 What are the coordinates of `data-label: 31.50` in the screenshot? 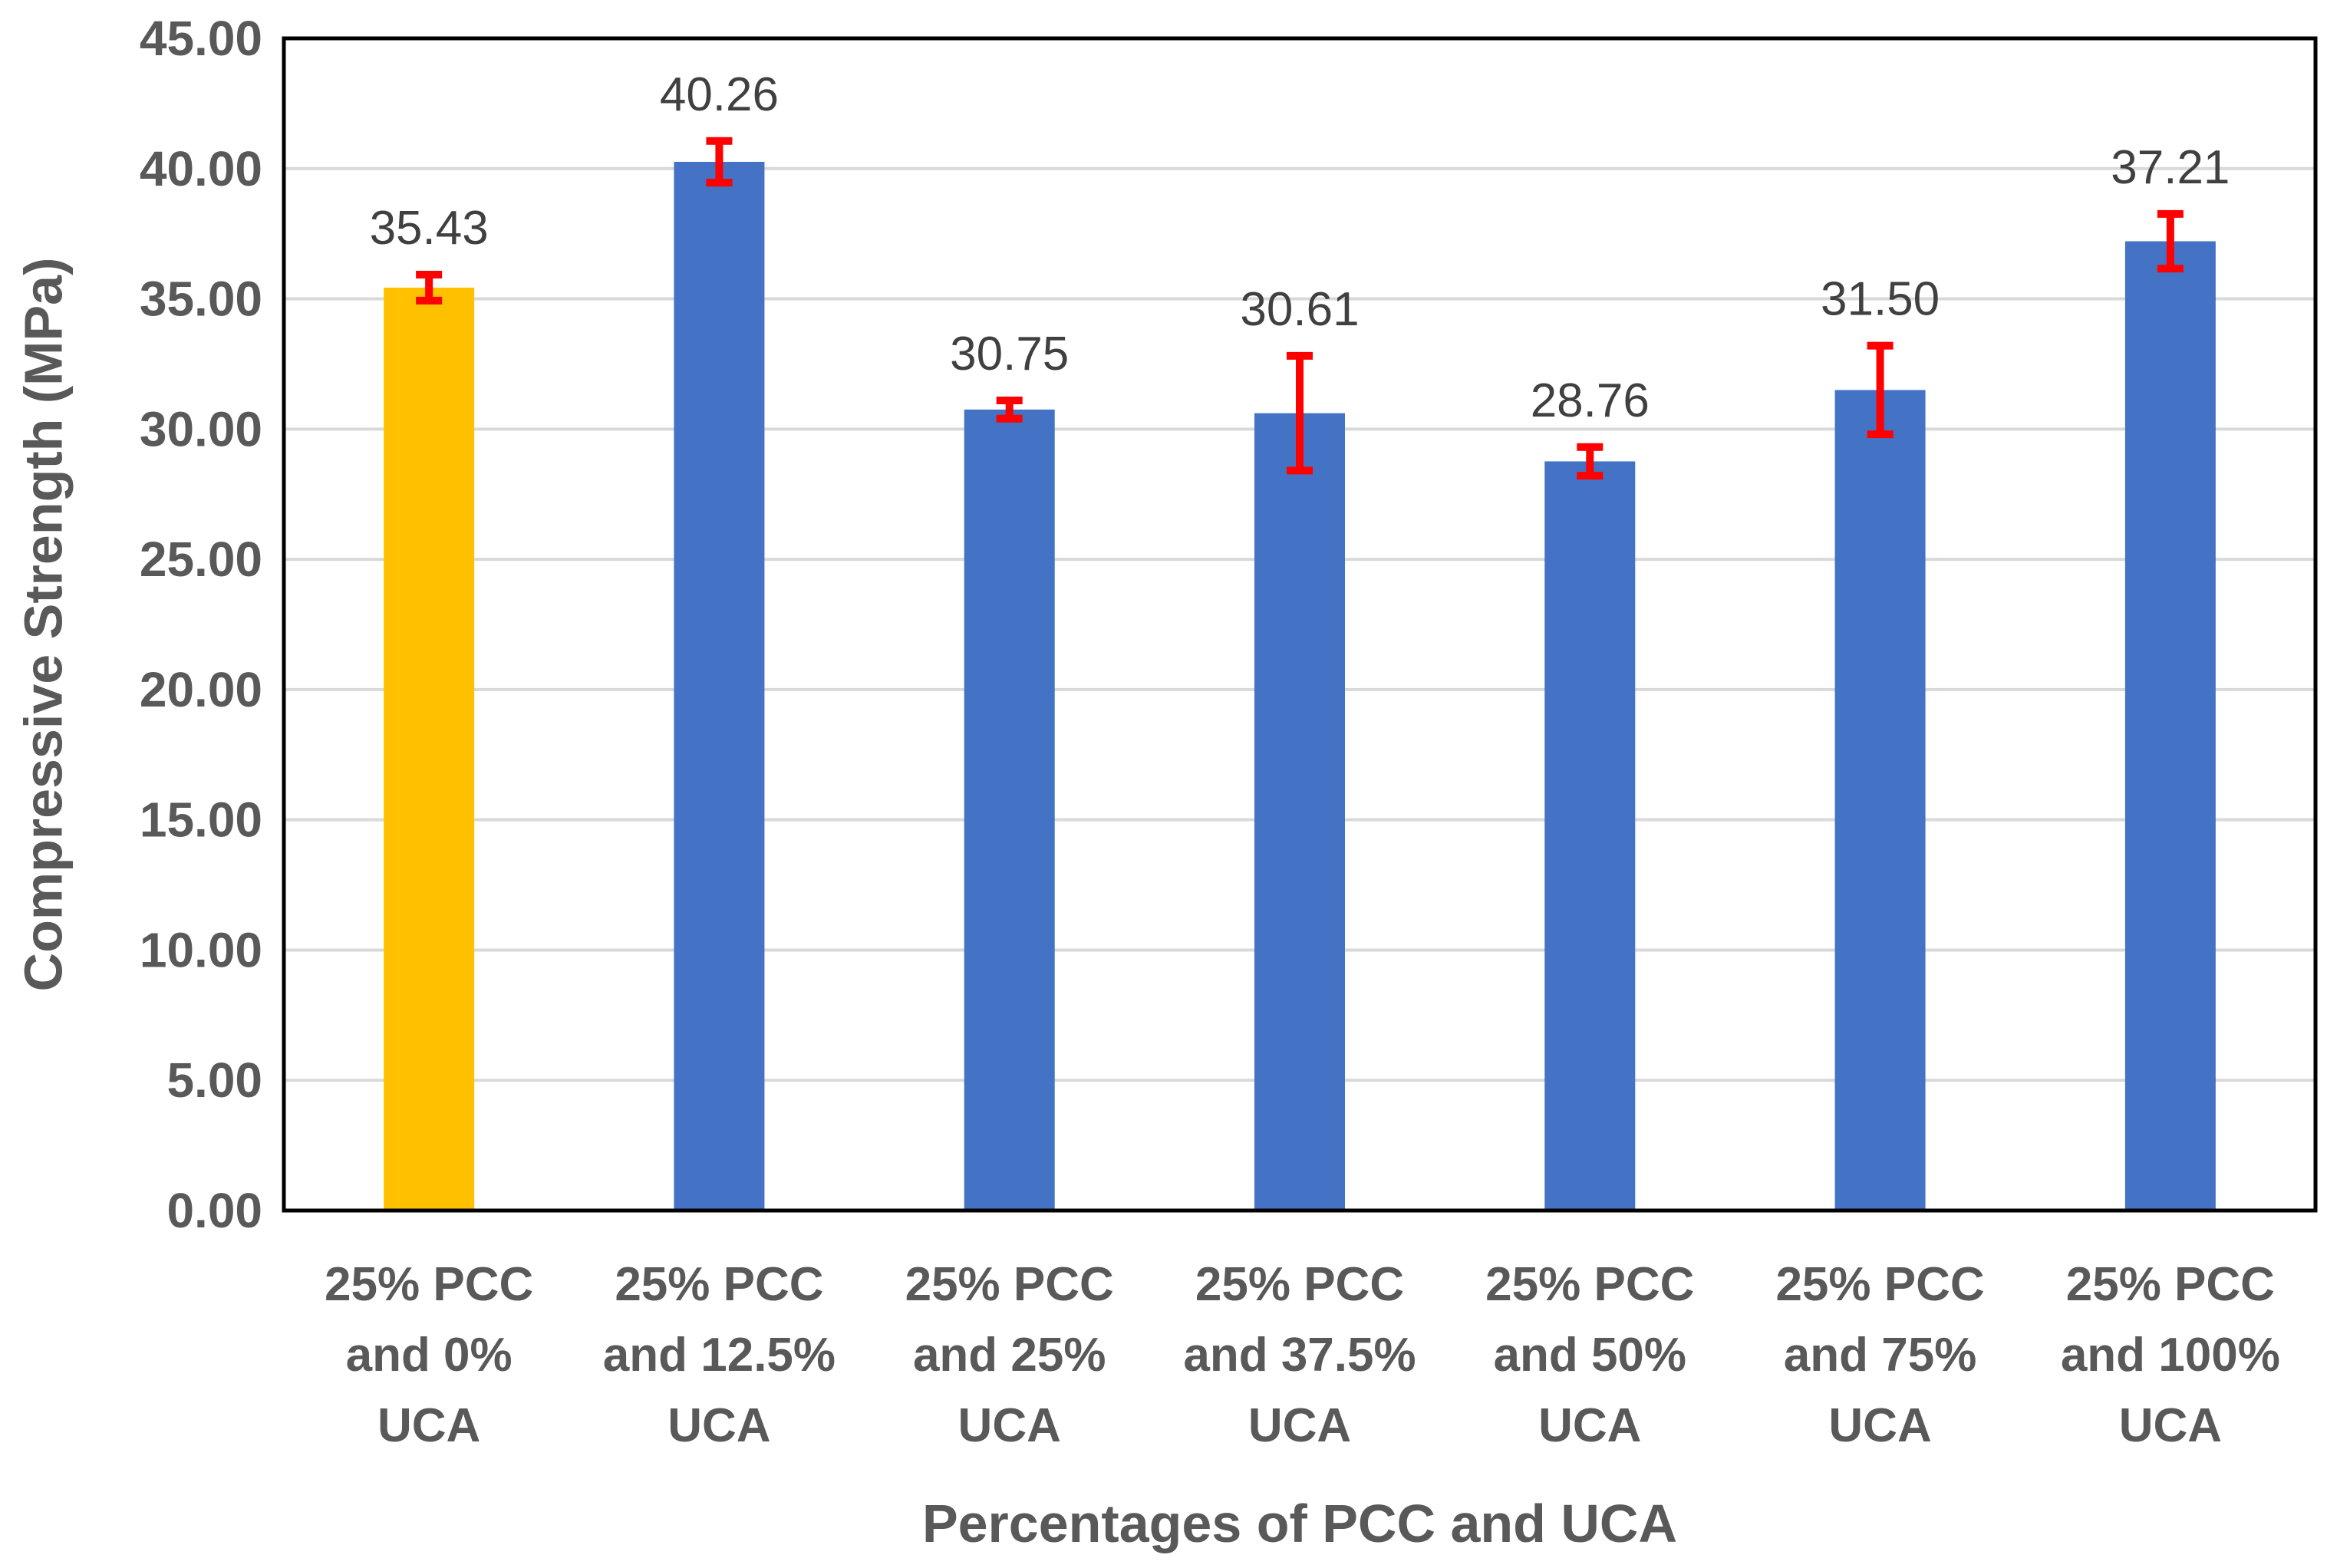 It's located at (1880, 299).